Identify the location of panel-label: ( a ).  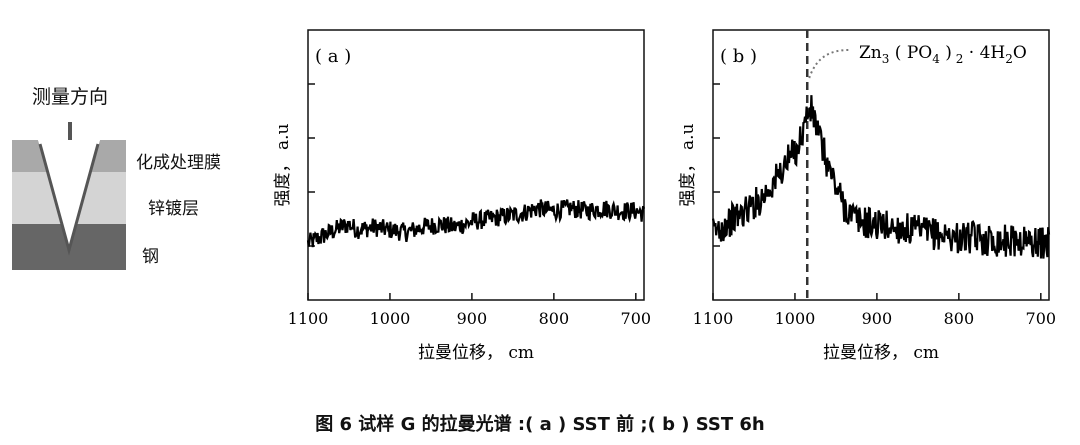
(333, 56).